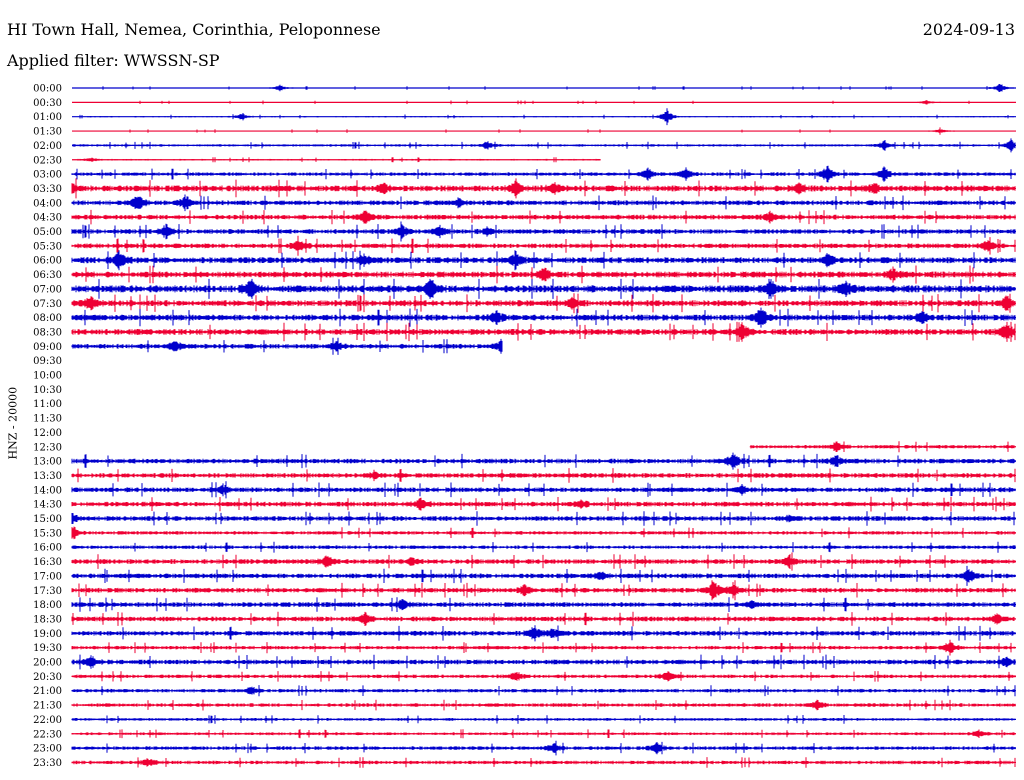 Image resolution: width=1024 pixels, height=780 pixels. Describe the element at coordinates (47, 447) in the screenshot. I see `time-tick-label: 12:30` at that location.